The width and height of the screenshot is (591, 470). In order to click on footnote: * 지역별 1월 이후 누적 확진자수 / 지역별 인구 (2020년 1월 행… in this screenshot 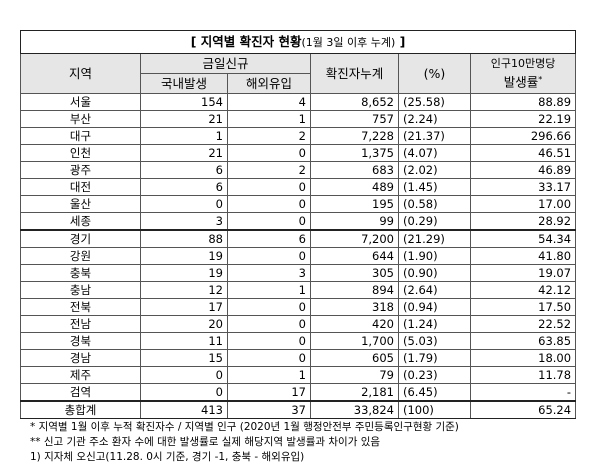, I will do `click(244, 427)`.